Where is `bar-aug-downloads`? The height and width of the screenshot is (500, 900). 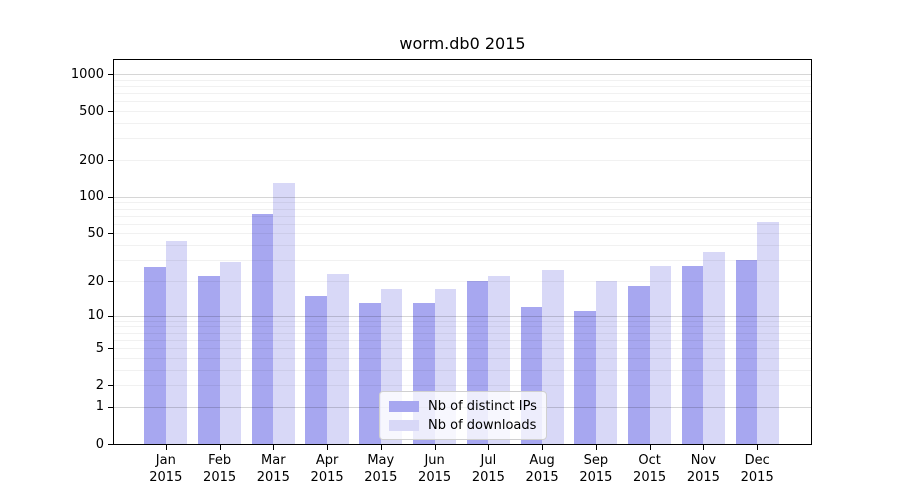
bar-aug-downloads is located at coordinates (553, 356).